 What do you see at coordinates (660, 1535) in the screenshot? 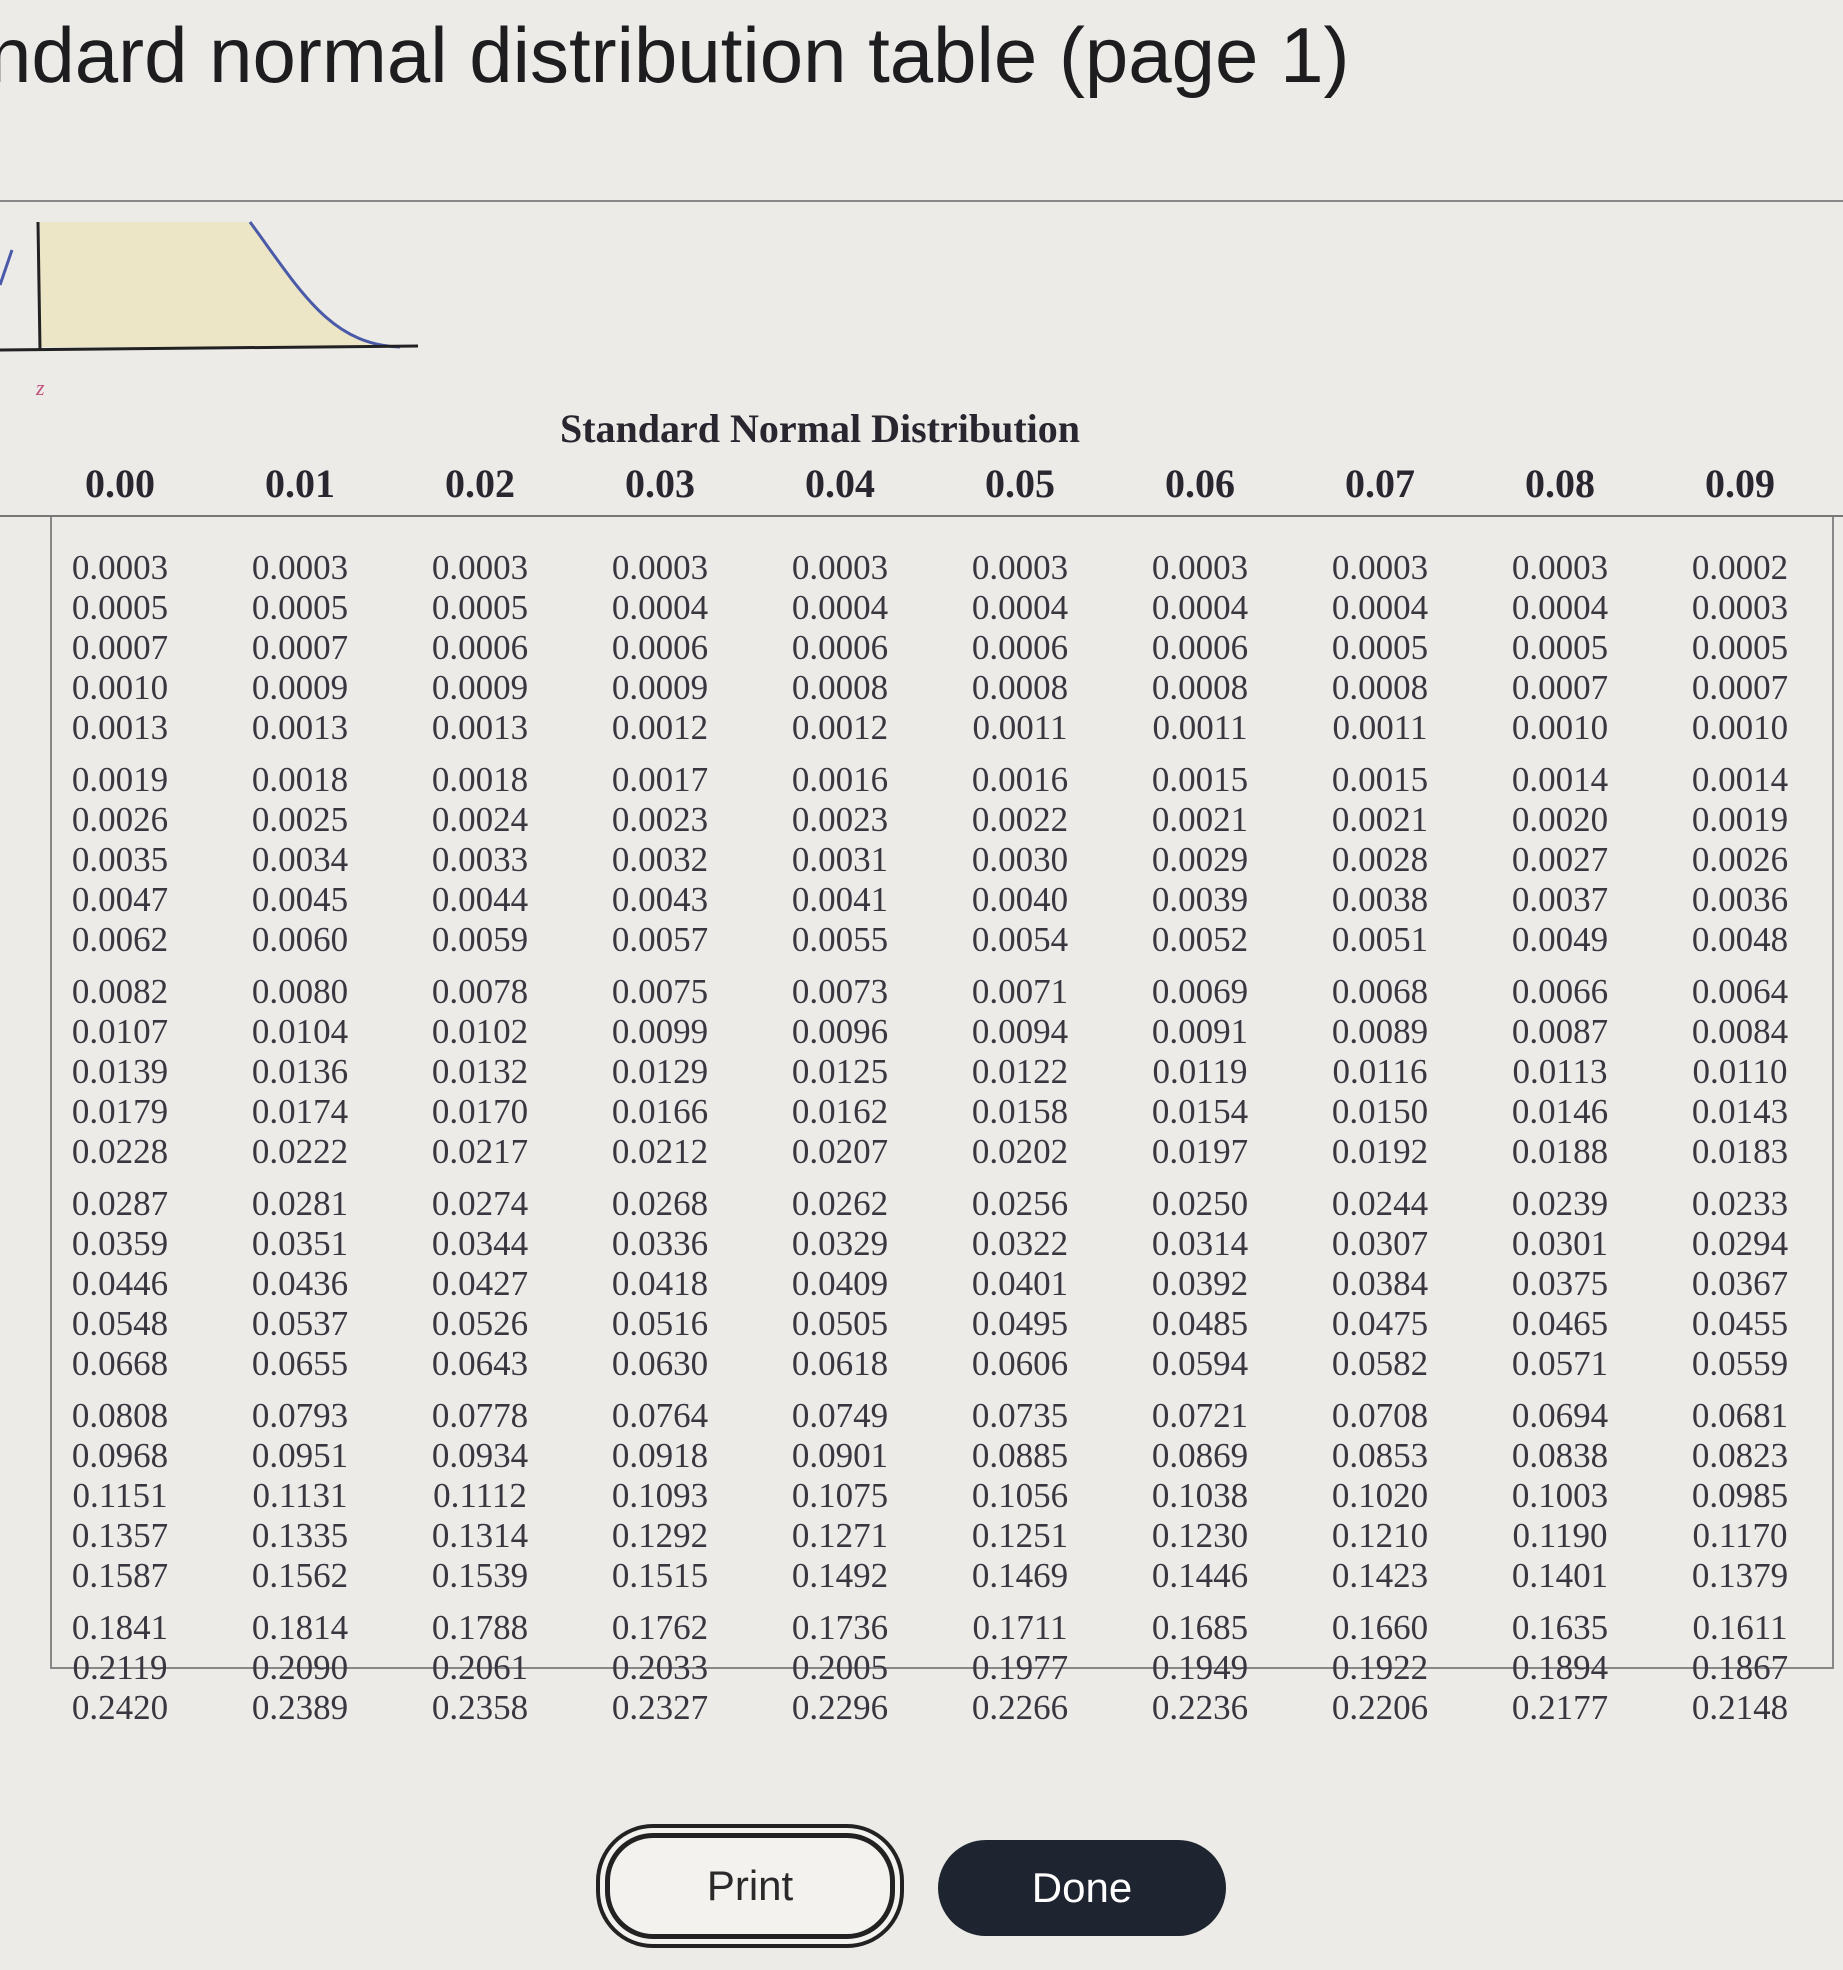
I see `table-cell: 0.1292` at bounding box center [660, 1535].